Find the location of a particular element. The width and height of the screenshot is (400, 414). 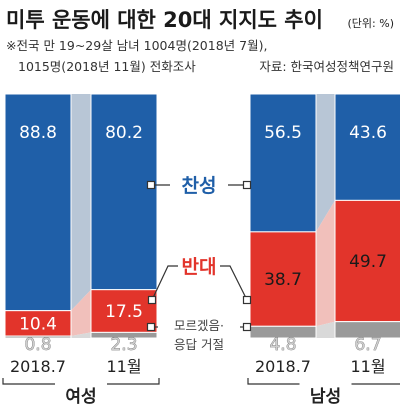

category-label-0-0: 2018.7 is located at coordinates (38, 366).